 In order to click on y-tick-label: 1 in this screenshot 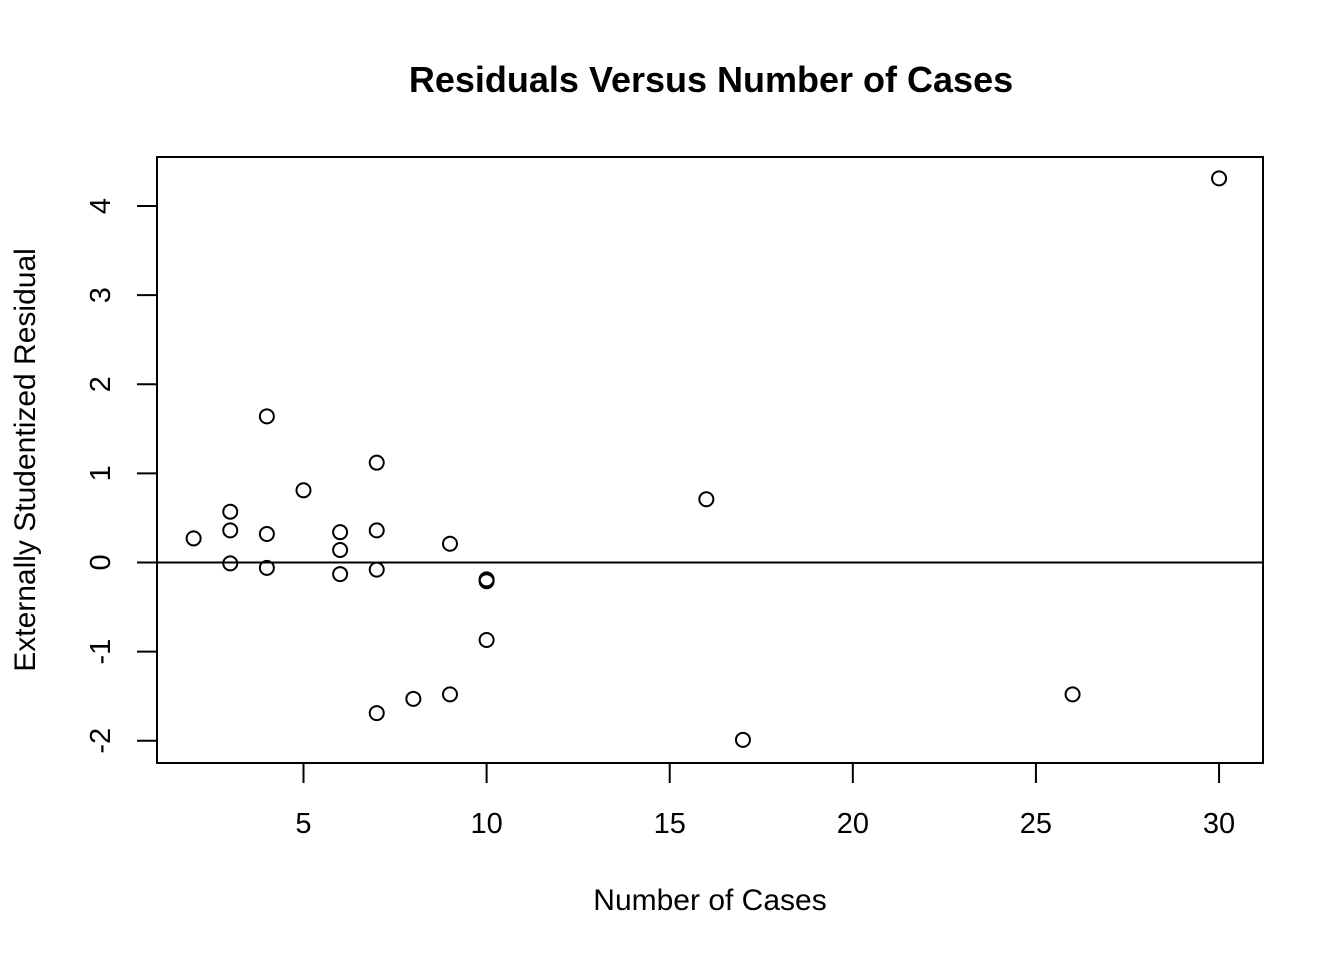, I will do `click(101, 473)`.